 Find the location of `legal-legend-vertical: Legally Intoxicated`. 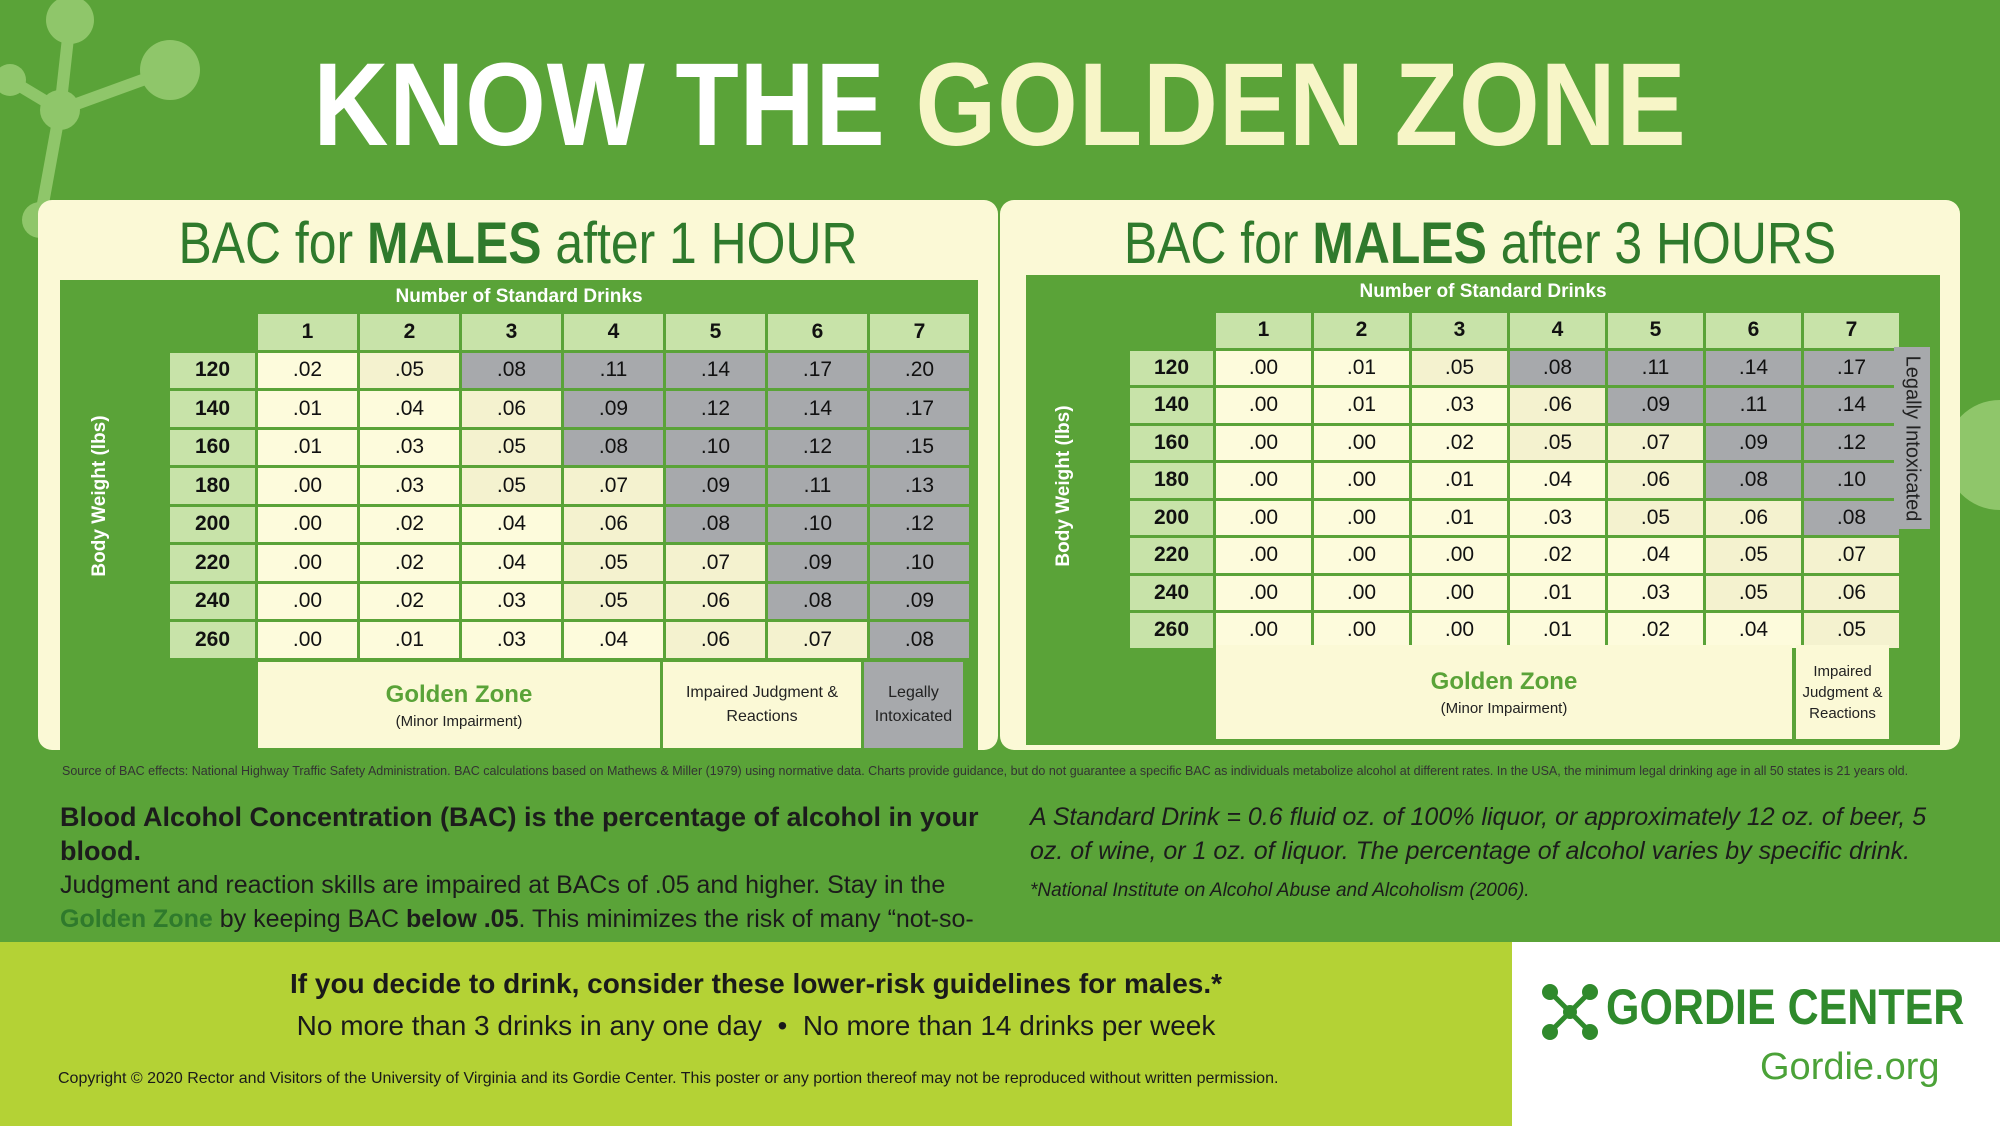

legal-legend-vertical: Legally Intoxicated is located at coordinates (1912, 438).